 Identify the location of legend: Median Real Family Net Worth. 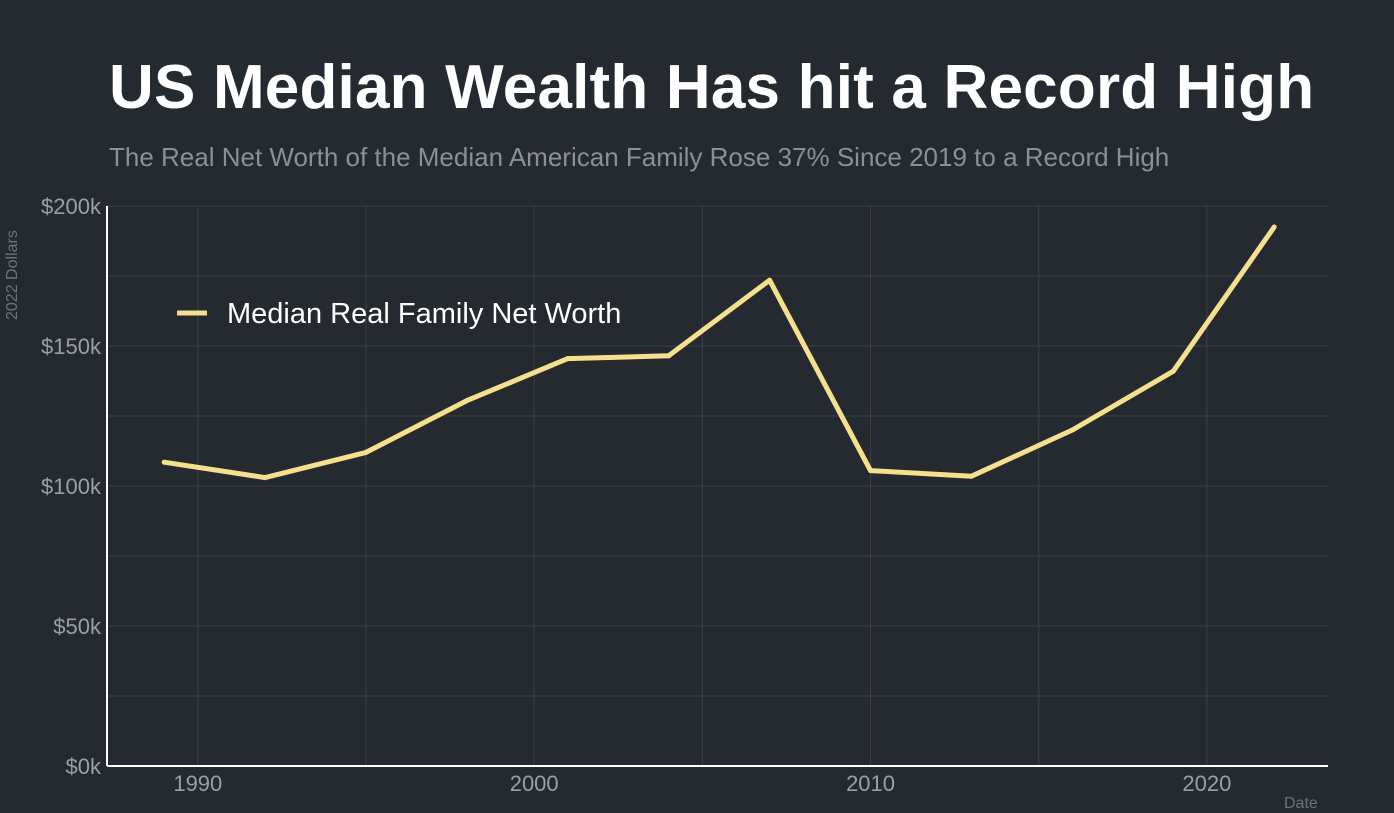
(399, 314).